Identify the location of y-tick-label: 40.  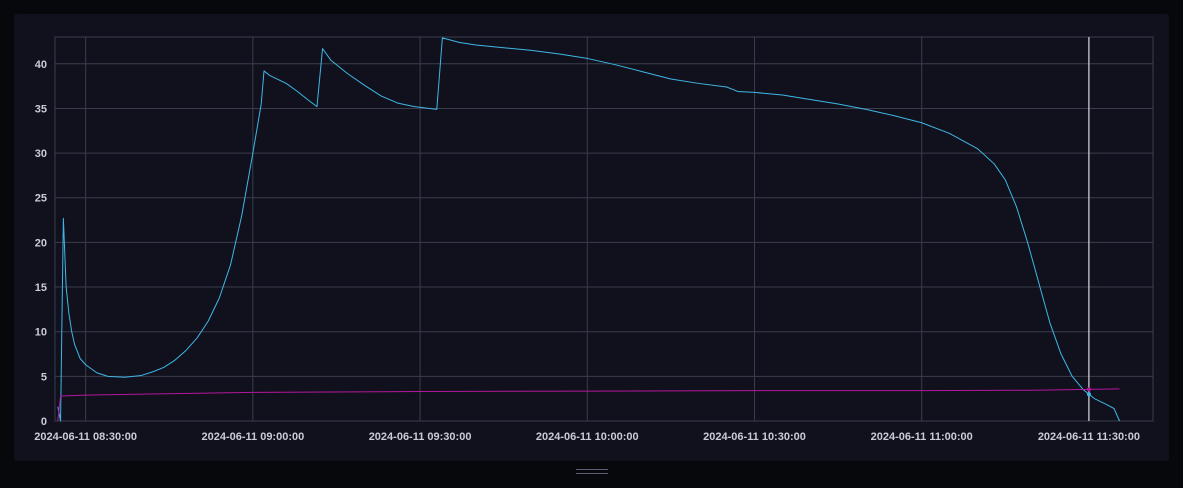
(41, 65).